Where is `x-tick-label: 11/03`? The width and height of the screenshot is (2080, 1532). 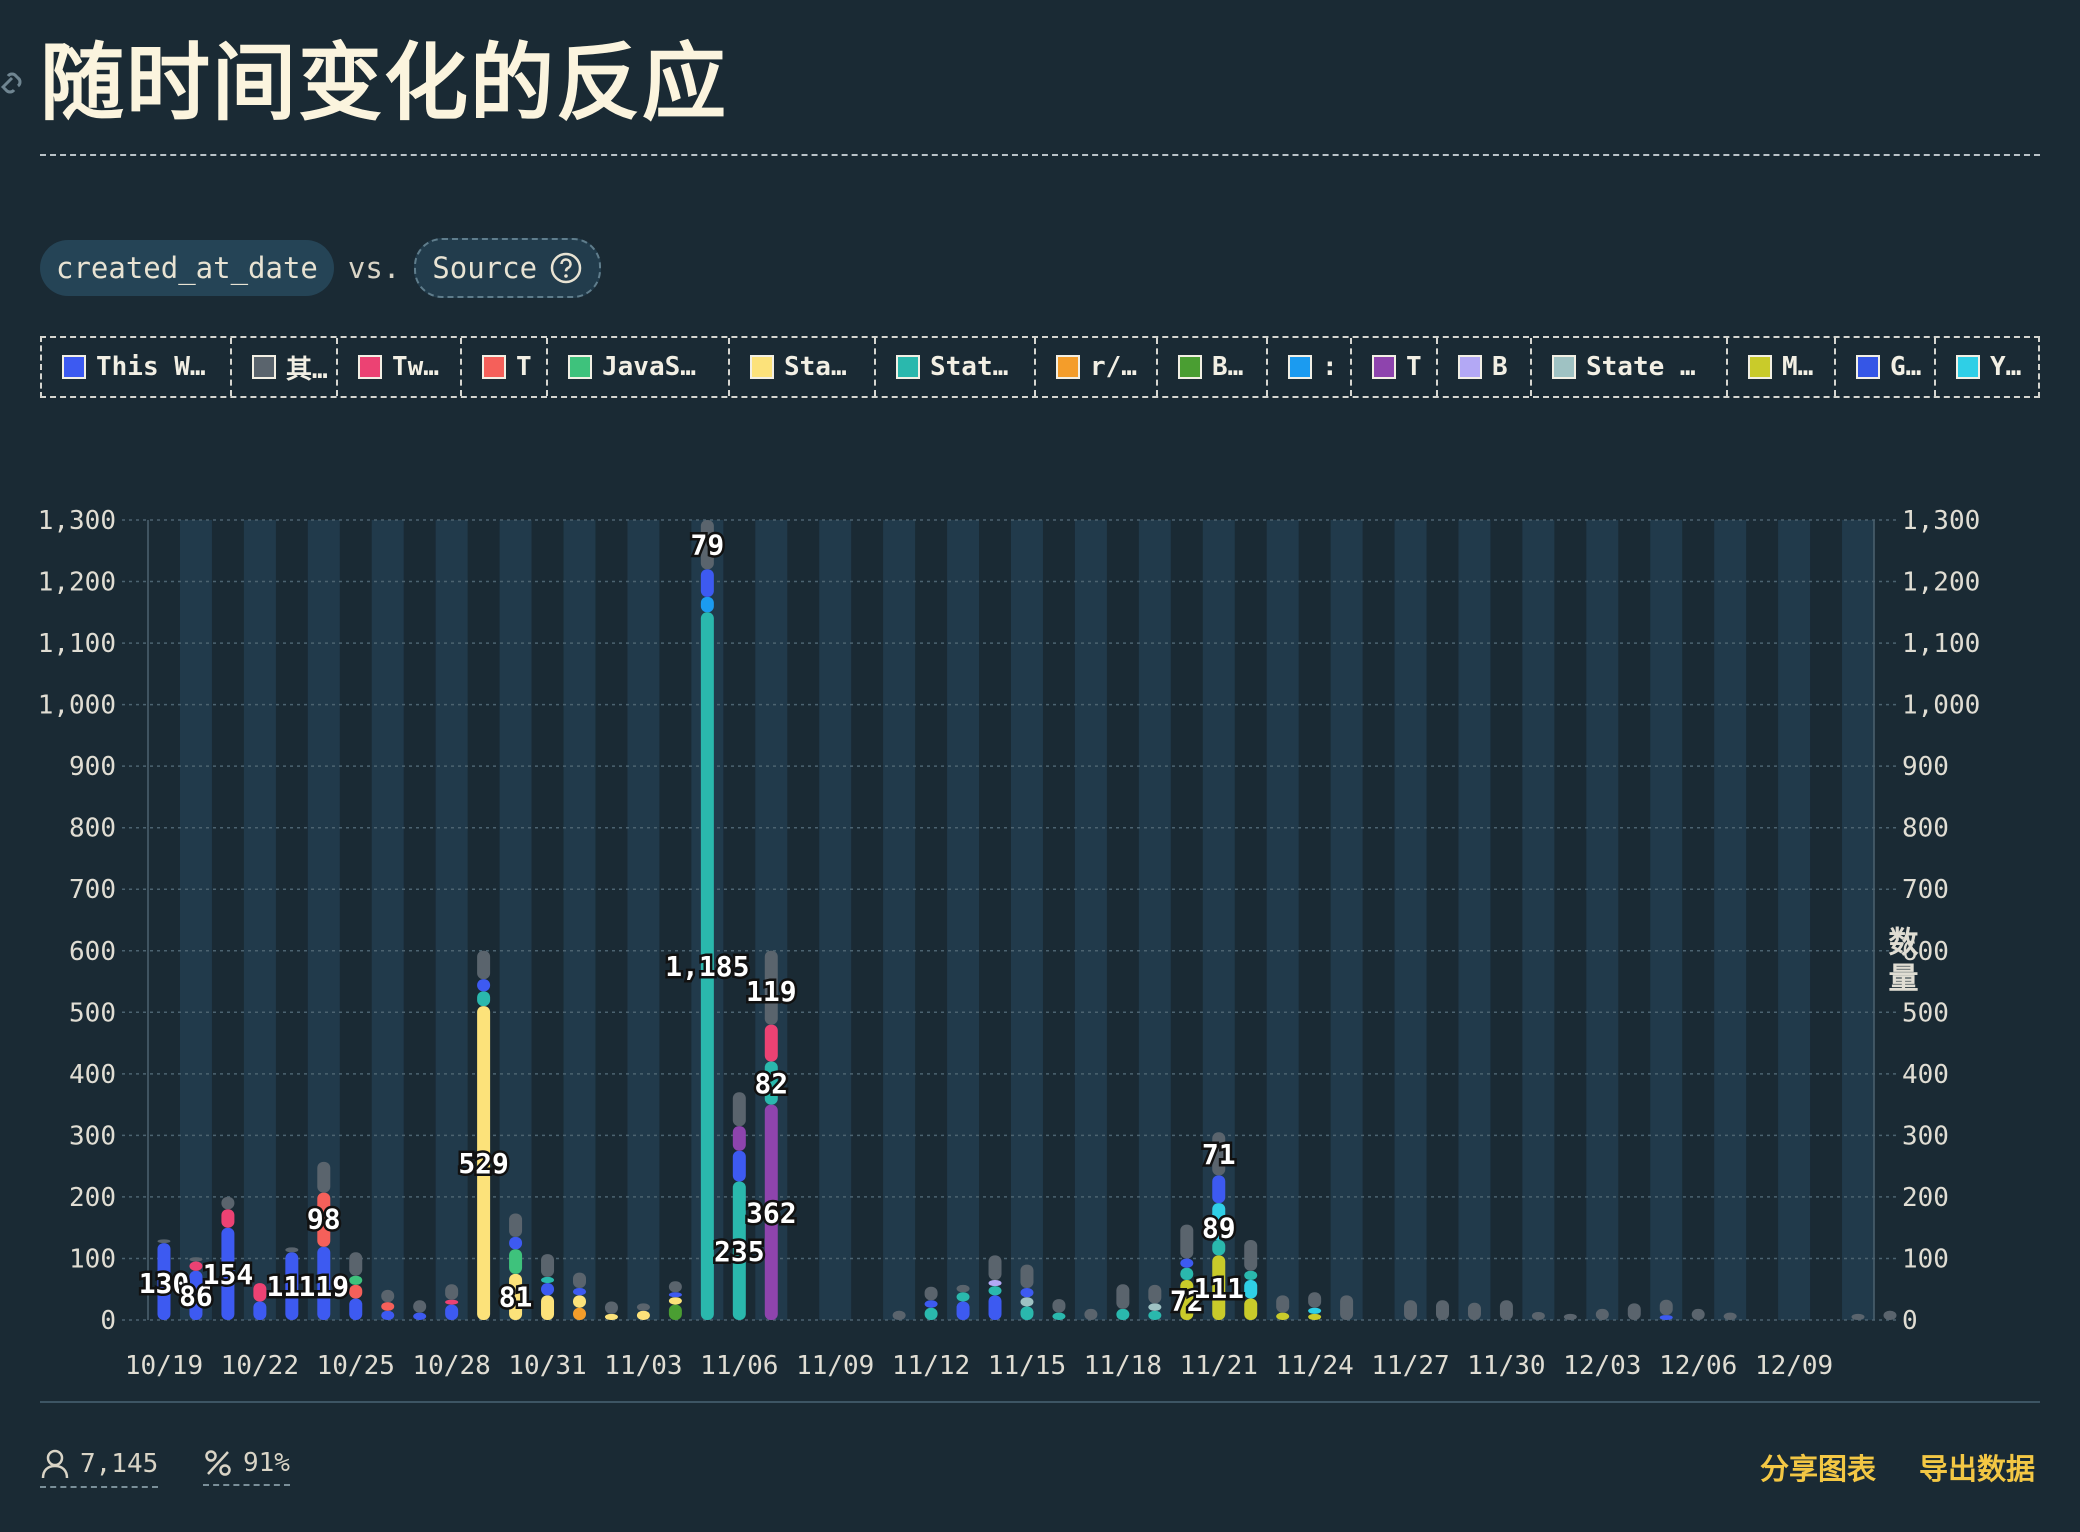
x-tick-label: 11/03 is located at coordinates (643, 1366).